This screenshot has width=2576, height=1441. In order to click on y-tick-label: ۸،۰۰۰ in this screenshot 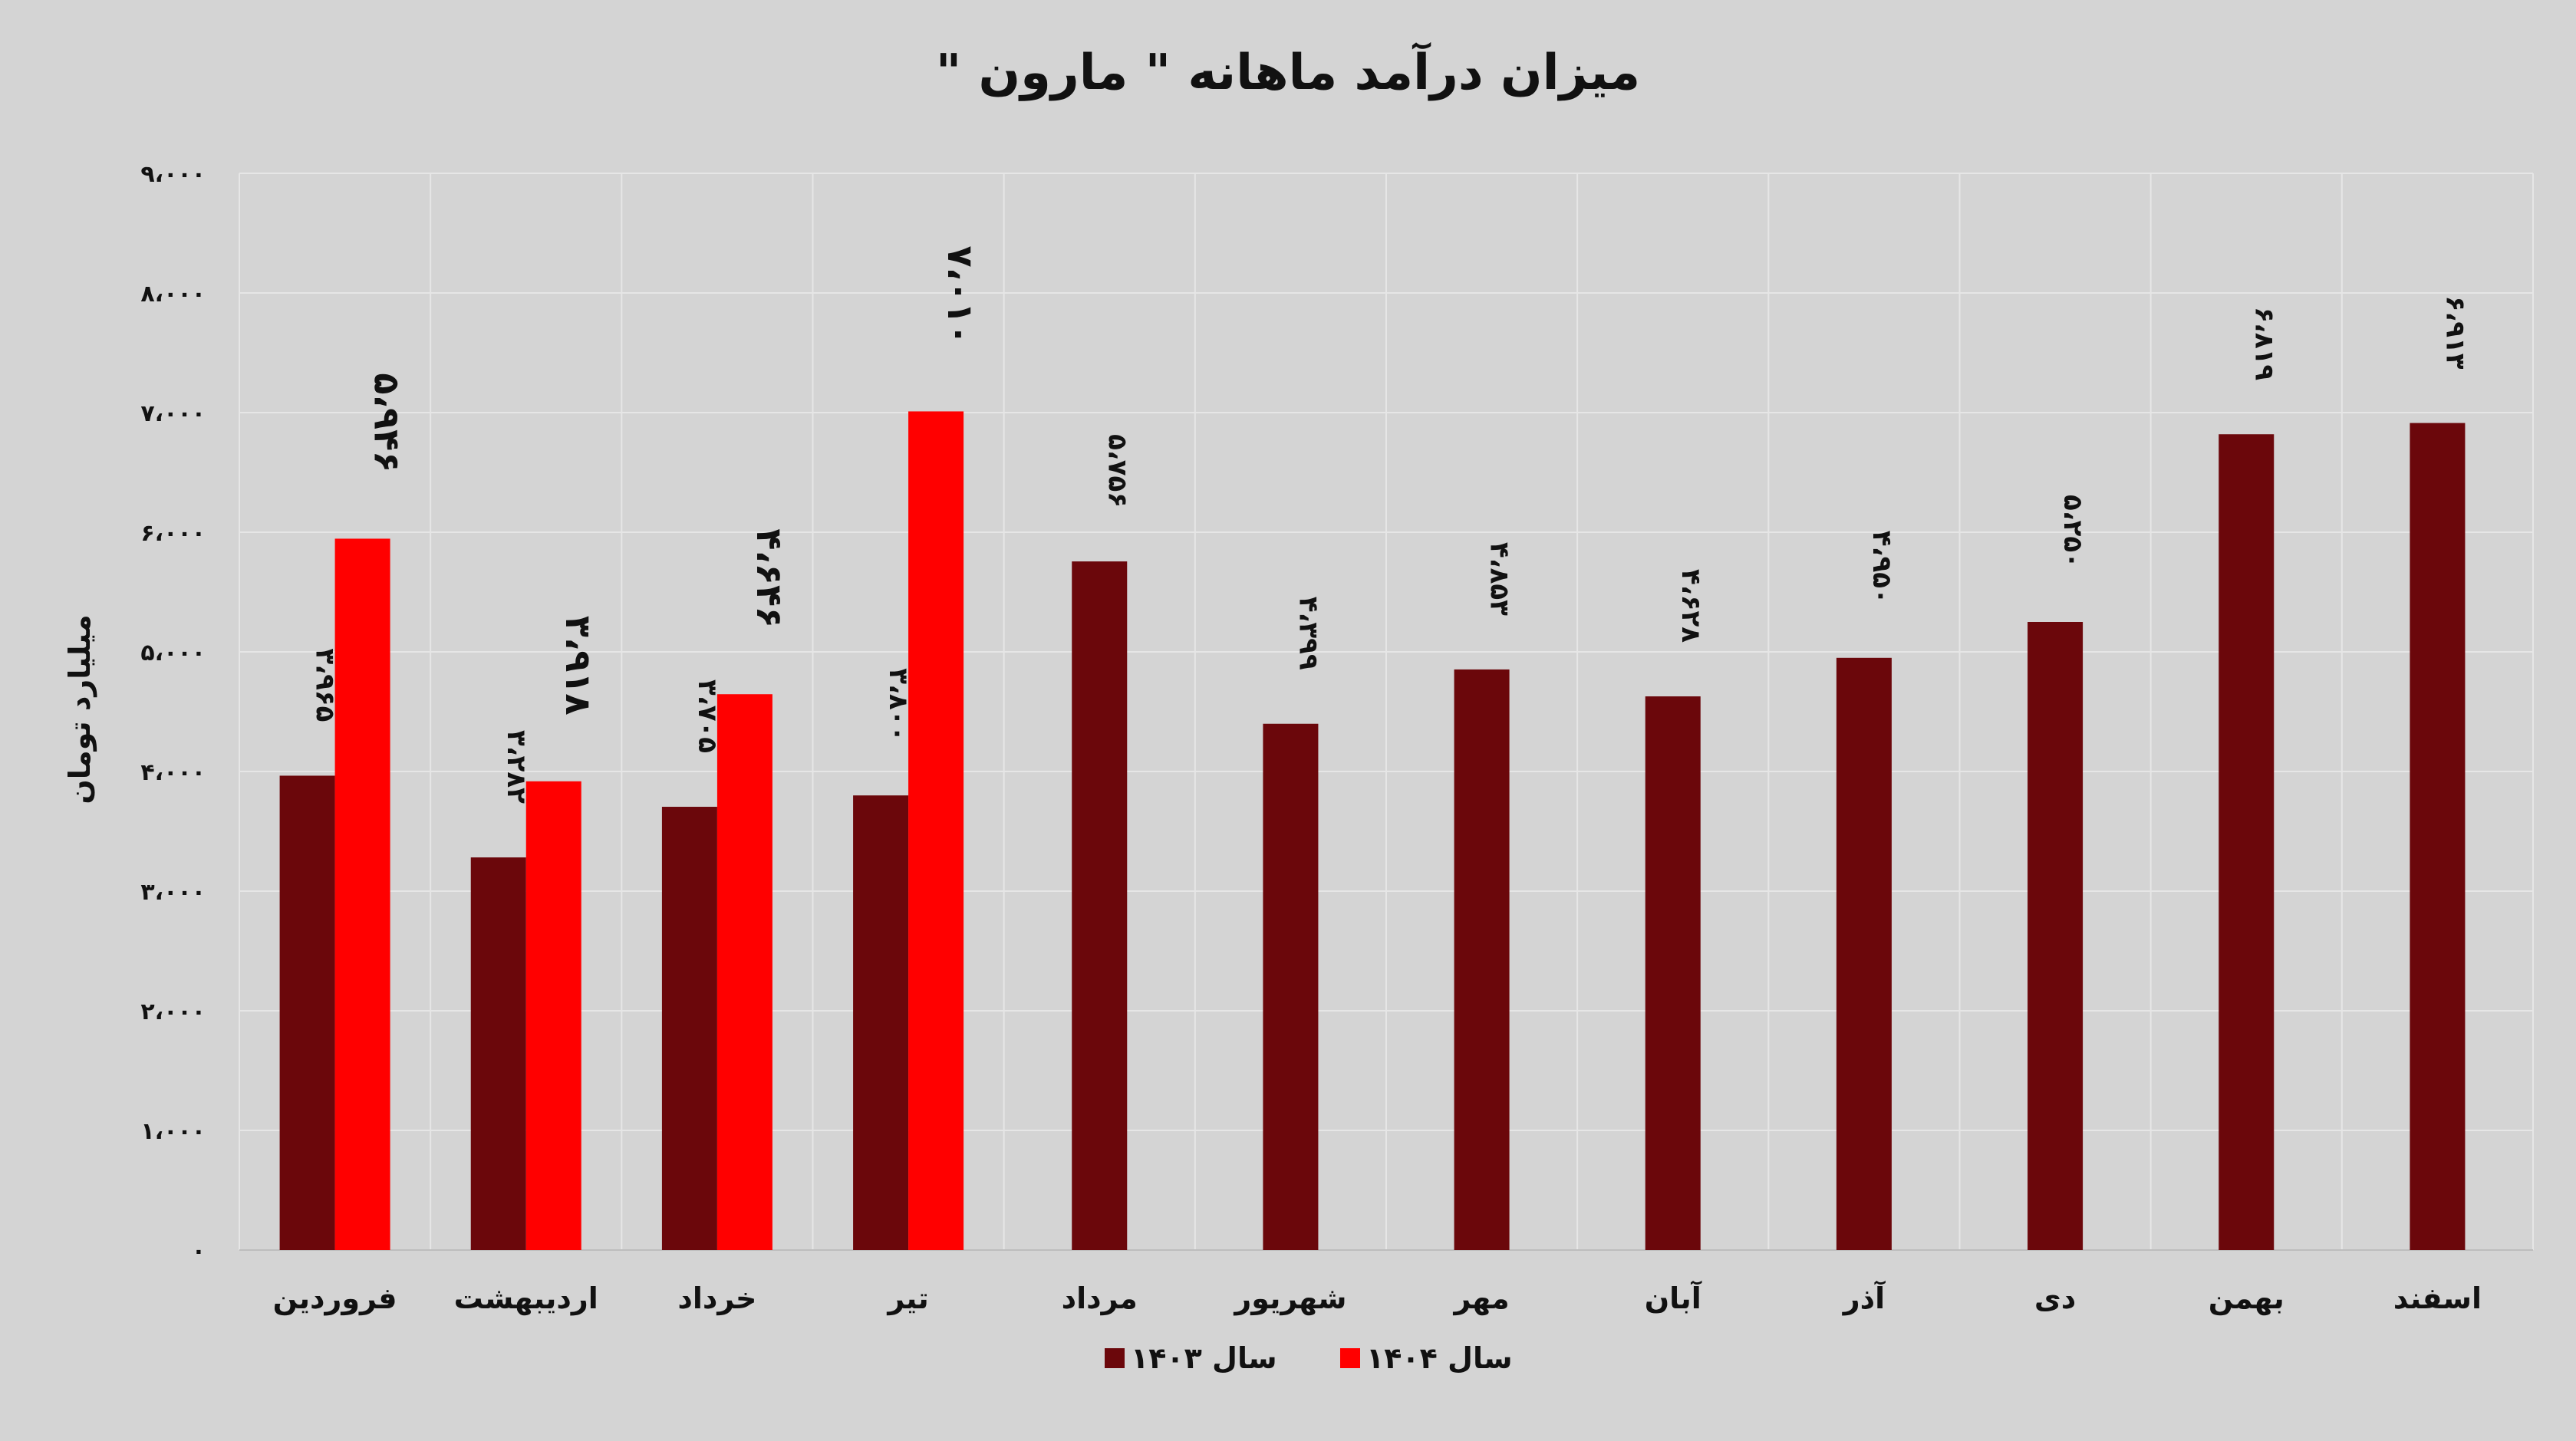, I will do `click(173, 294)`.